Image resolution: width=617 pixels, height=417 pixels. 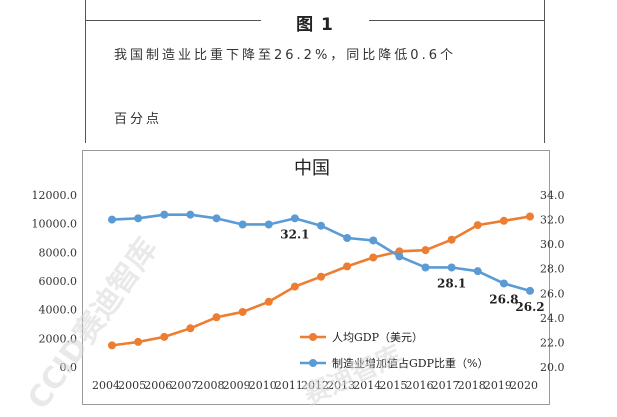 What do you see at coordinates (312, 168) in the screenshot?
I see `chart-title: 中国` at bounding box center [312, 168].